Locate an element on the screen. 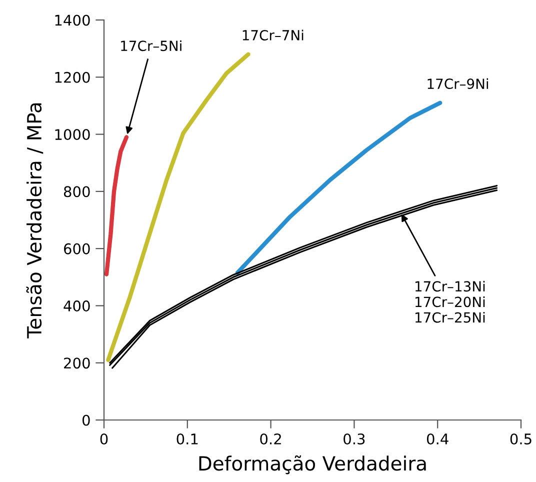  annotation: 17Cr–9Ni is located at coordinates (458, 84).